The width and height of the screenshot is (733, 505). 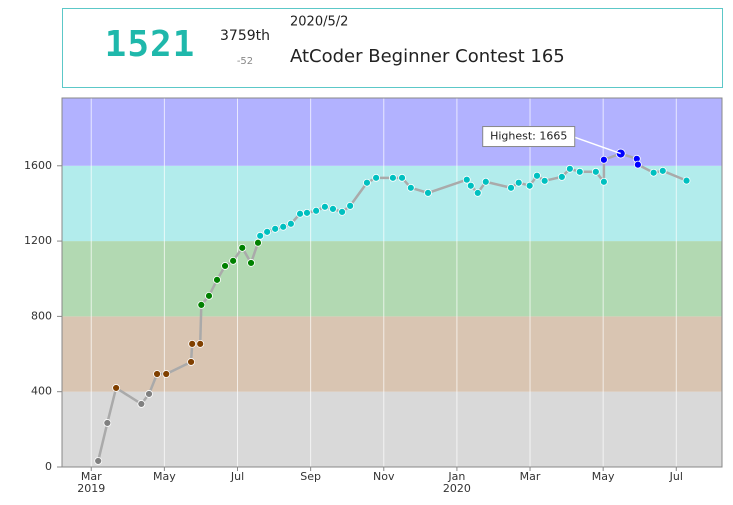 I want to click on x-tick-label: Jan 2020, so click(x=457, y=482).